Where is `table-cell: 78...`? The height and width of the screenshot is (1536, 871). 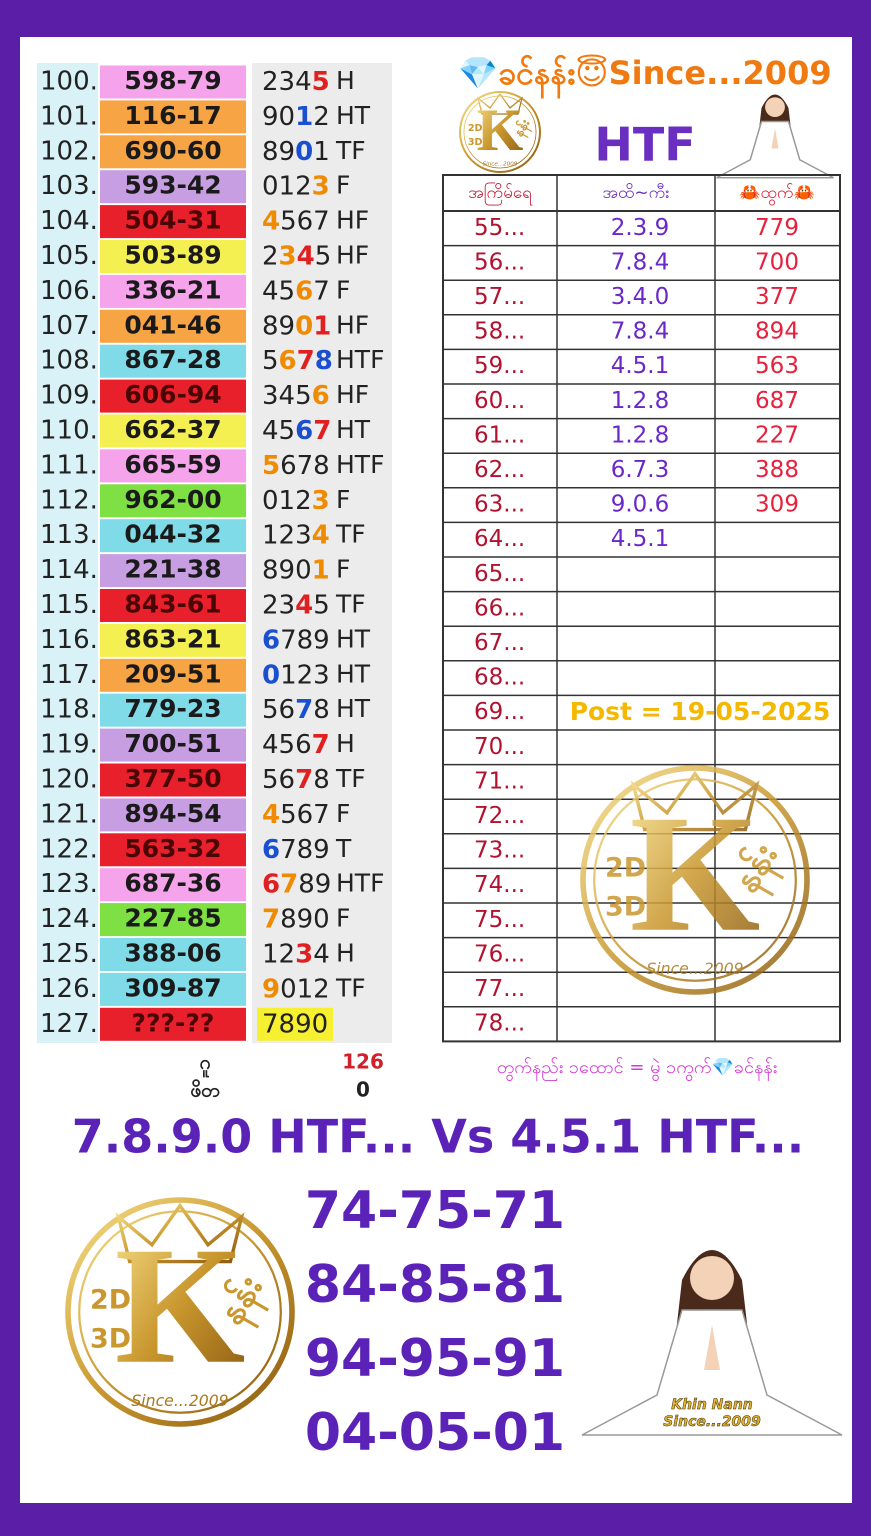
table-cell: 78... is located at coordinates (499, 1024).